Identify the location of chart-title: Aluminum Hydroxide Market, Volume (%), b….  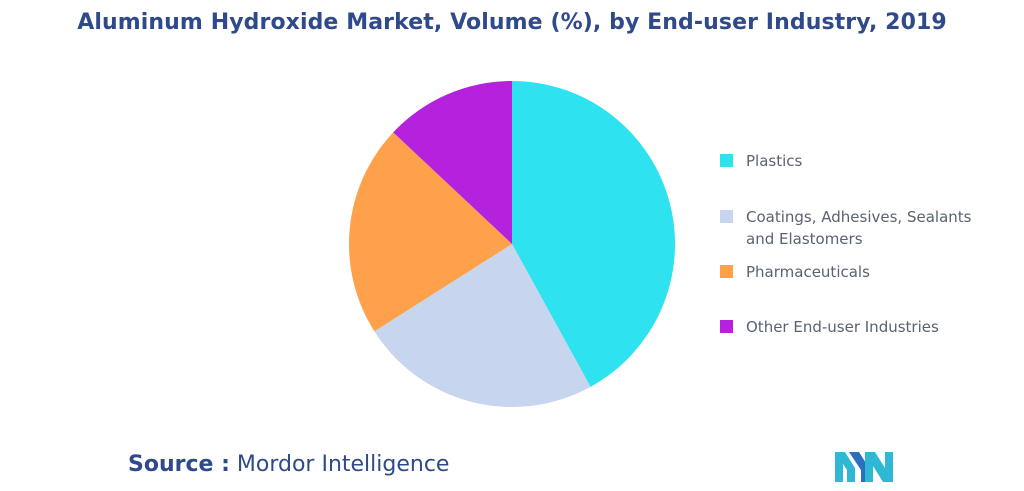
(512, 22).